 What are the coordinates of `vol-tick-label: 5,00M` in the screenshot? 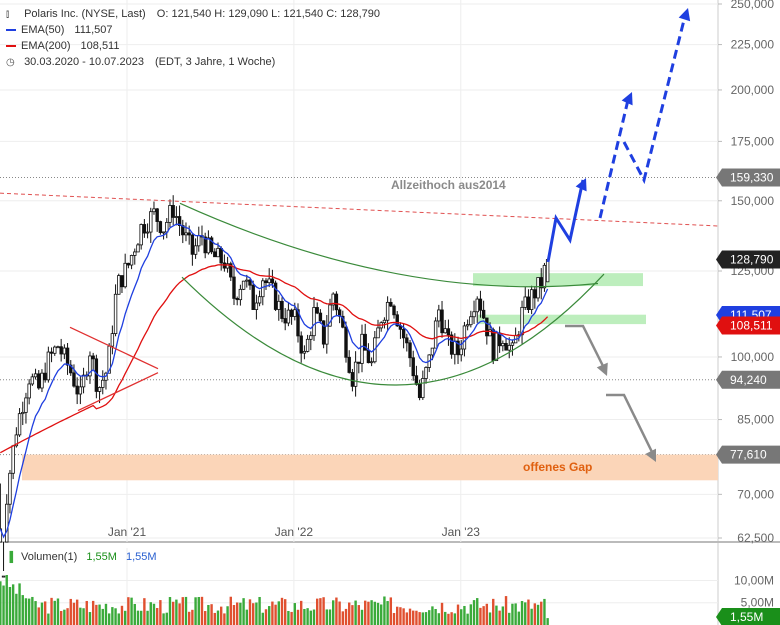 It's located at (757, 603).